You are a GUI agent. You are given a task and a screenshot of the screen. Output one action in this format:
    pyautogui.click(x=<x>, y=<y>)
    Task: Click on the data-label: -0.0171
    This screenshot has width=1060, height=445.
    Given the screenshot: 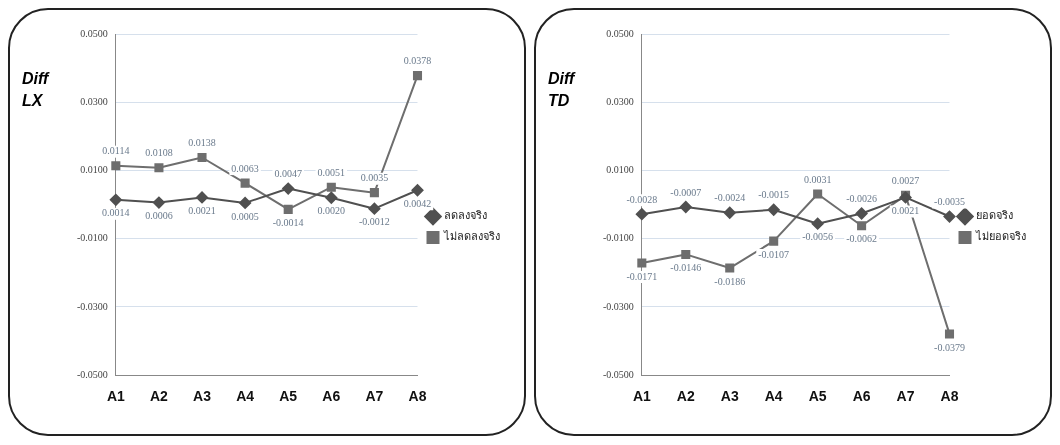 What is the action you would take?
    pyautogui.click(x=642, y=276)
    